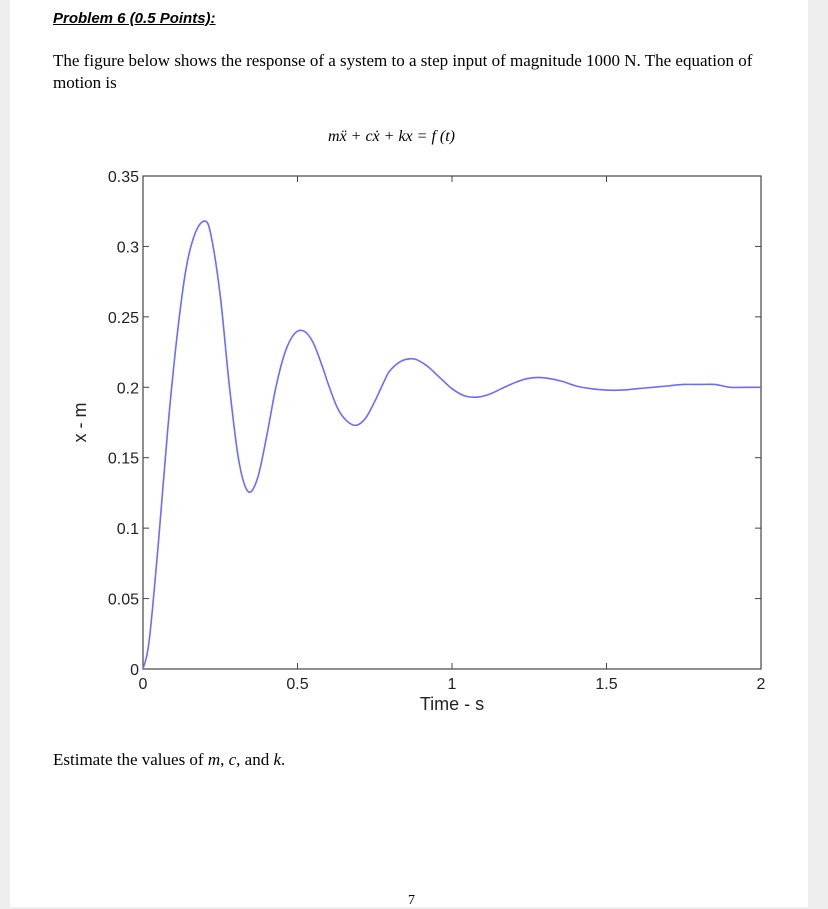  Describe the element at coordinates (761, 684) in the screenshot. I see `x-tick-label: 2` at that location.